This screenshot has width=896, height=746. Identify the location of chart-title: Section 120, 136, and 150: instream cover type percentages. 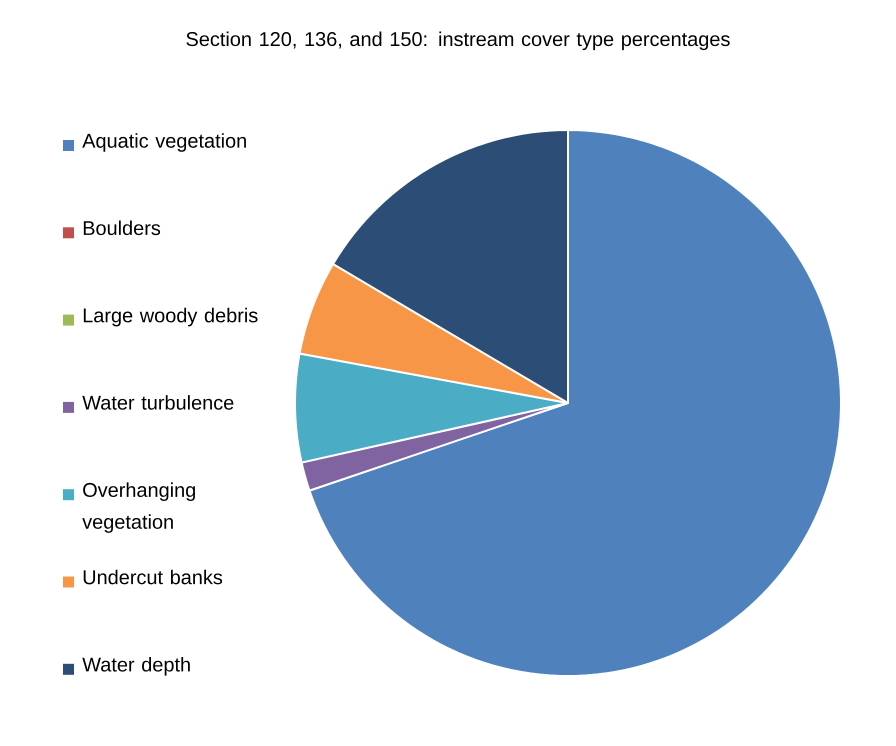
(458, 41).